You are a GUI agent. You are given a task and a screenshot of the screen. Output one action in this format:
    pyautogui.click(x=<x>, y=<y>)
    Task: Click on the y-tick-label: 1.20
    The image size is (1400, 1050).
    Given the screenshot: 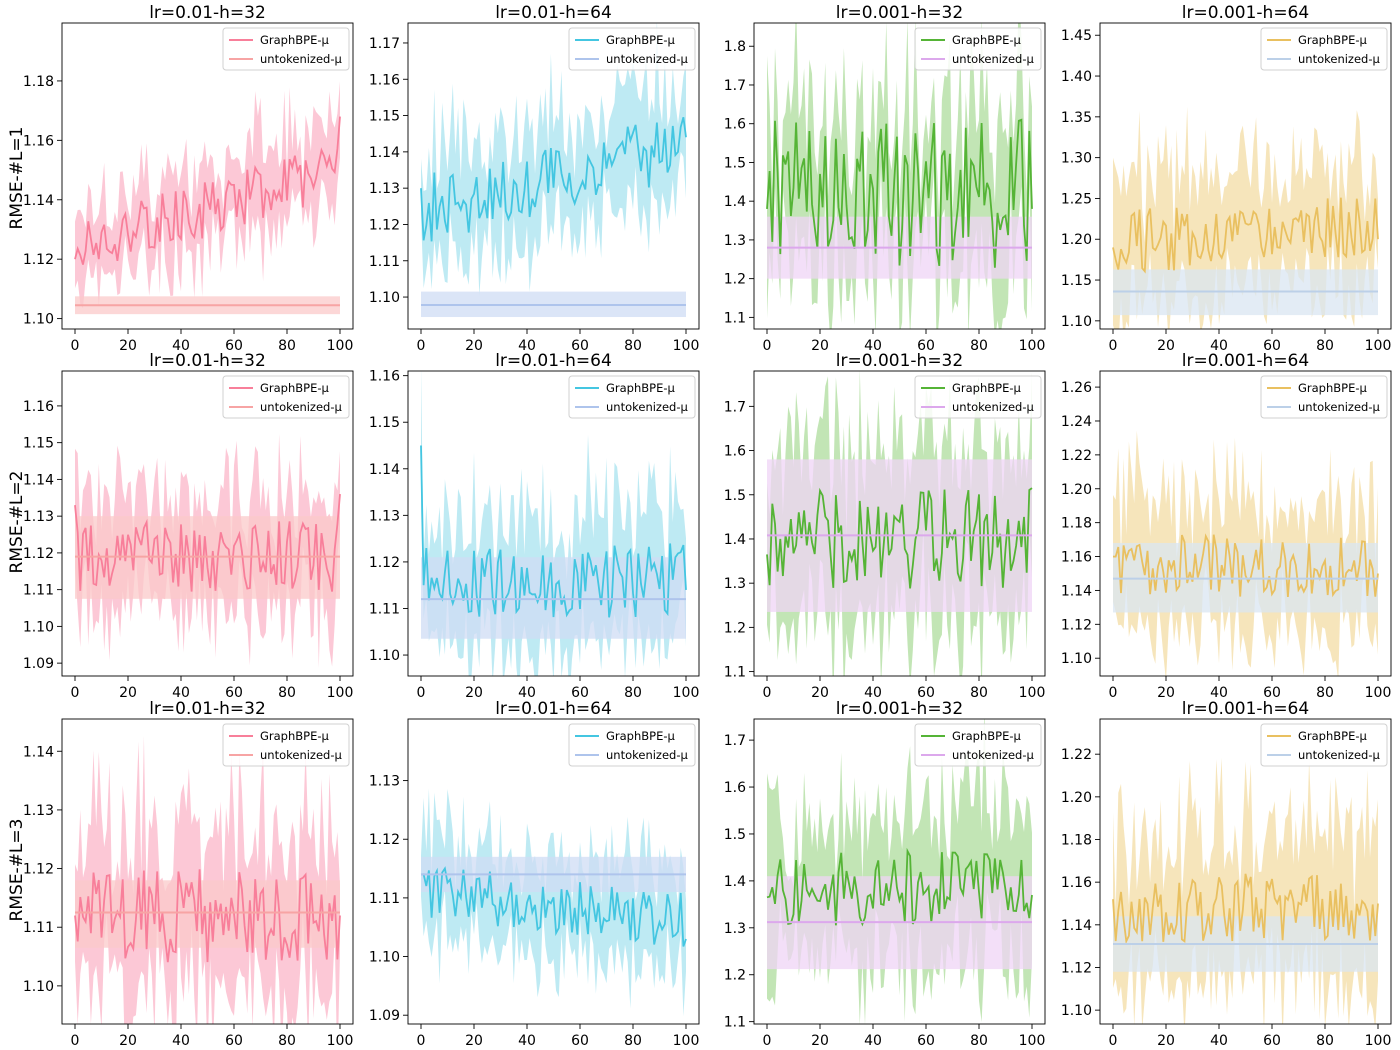 What is the action you would take?
    pyautogui.click(x=1076, y=240)
    